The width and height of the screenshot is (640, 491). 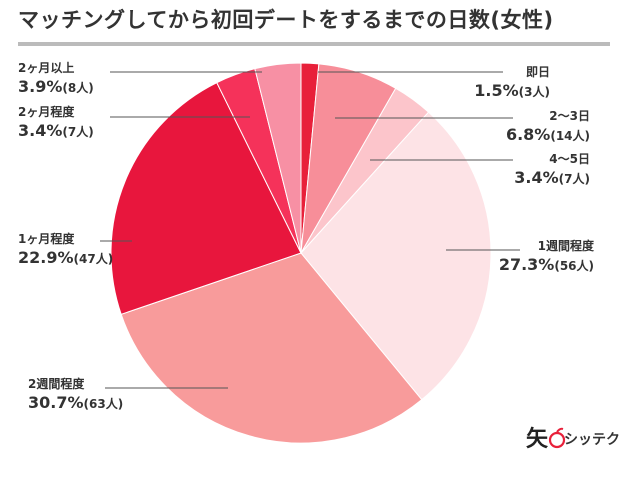 I want to click on slice-label: 2ヶ月以上, so click(x=46, y=67).